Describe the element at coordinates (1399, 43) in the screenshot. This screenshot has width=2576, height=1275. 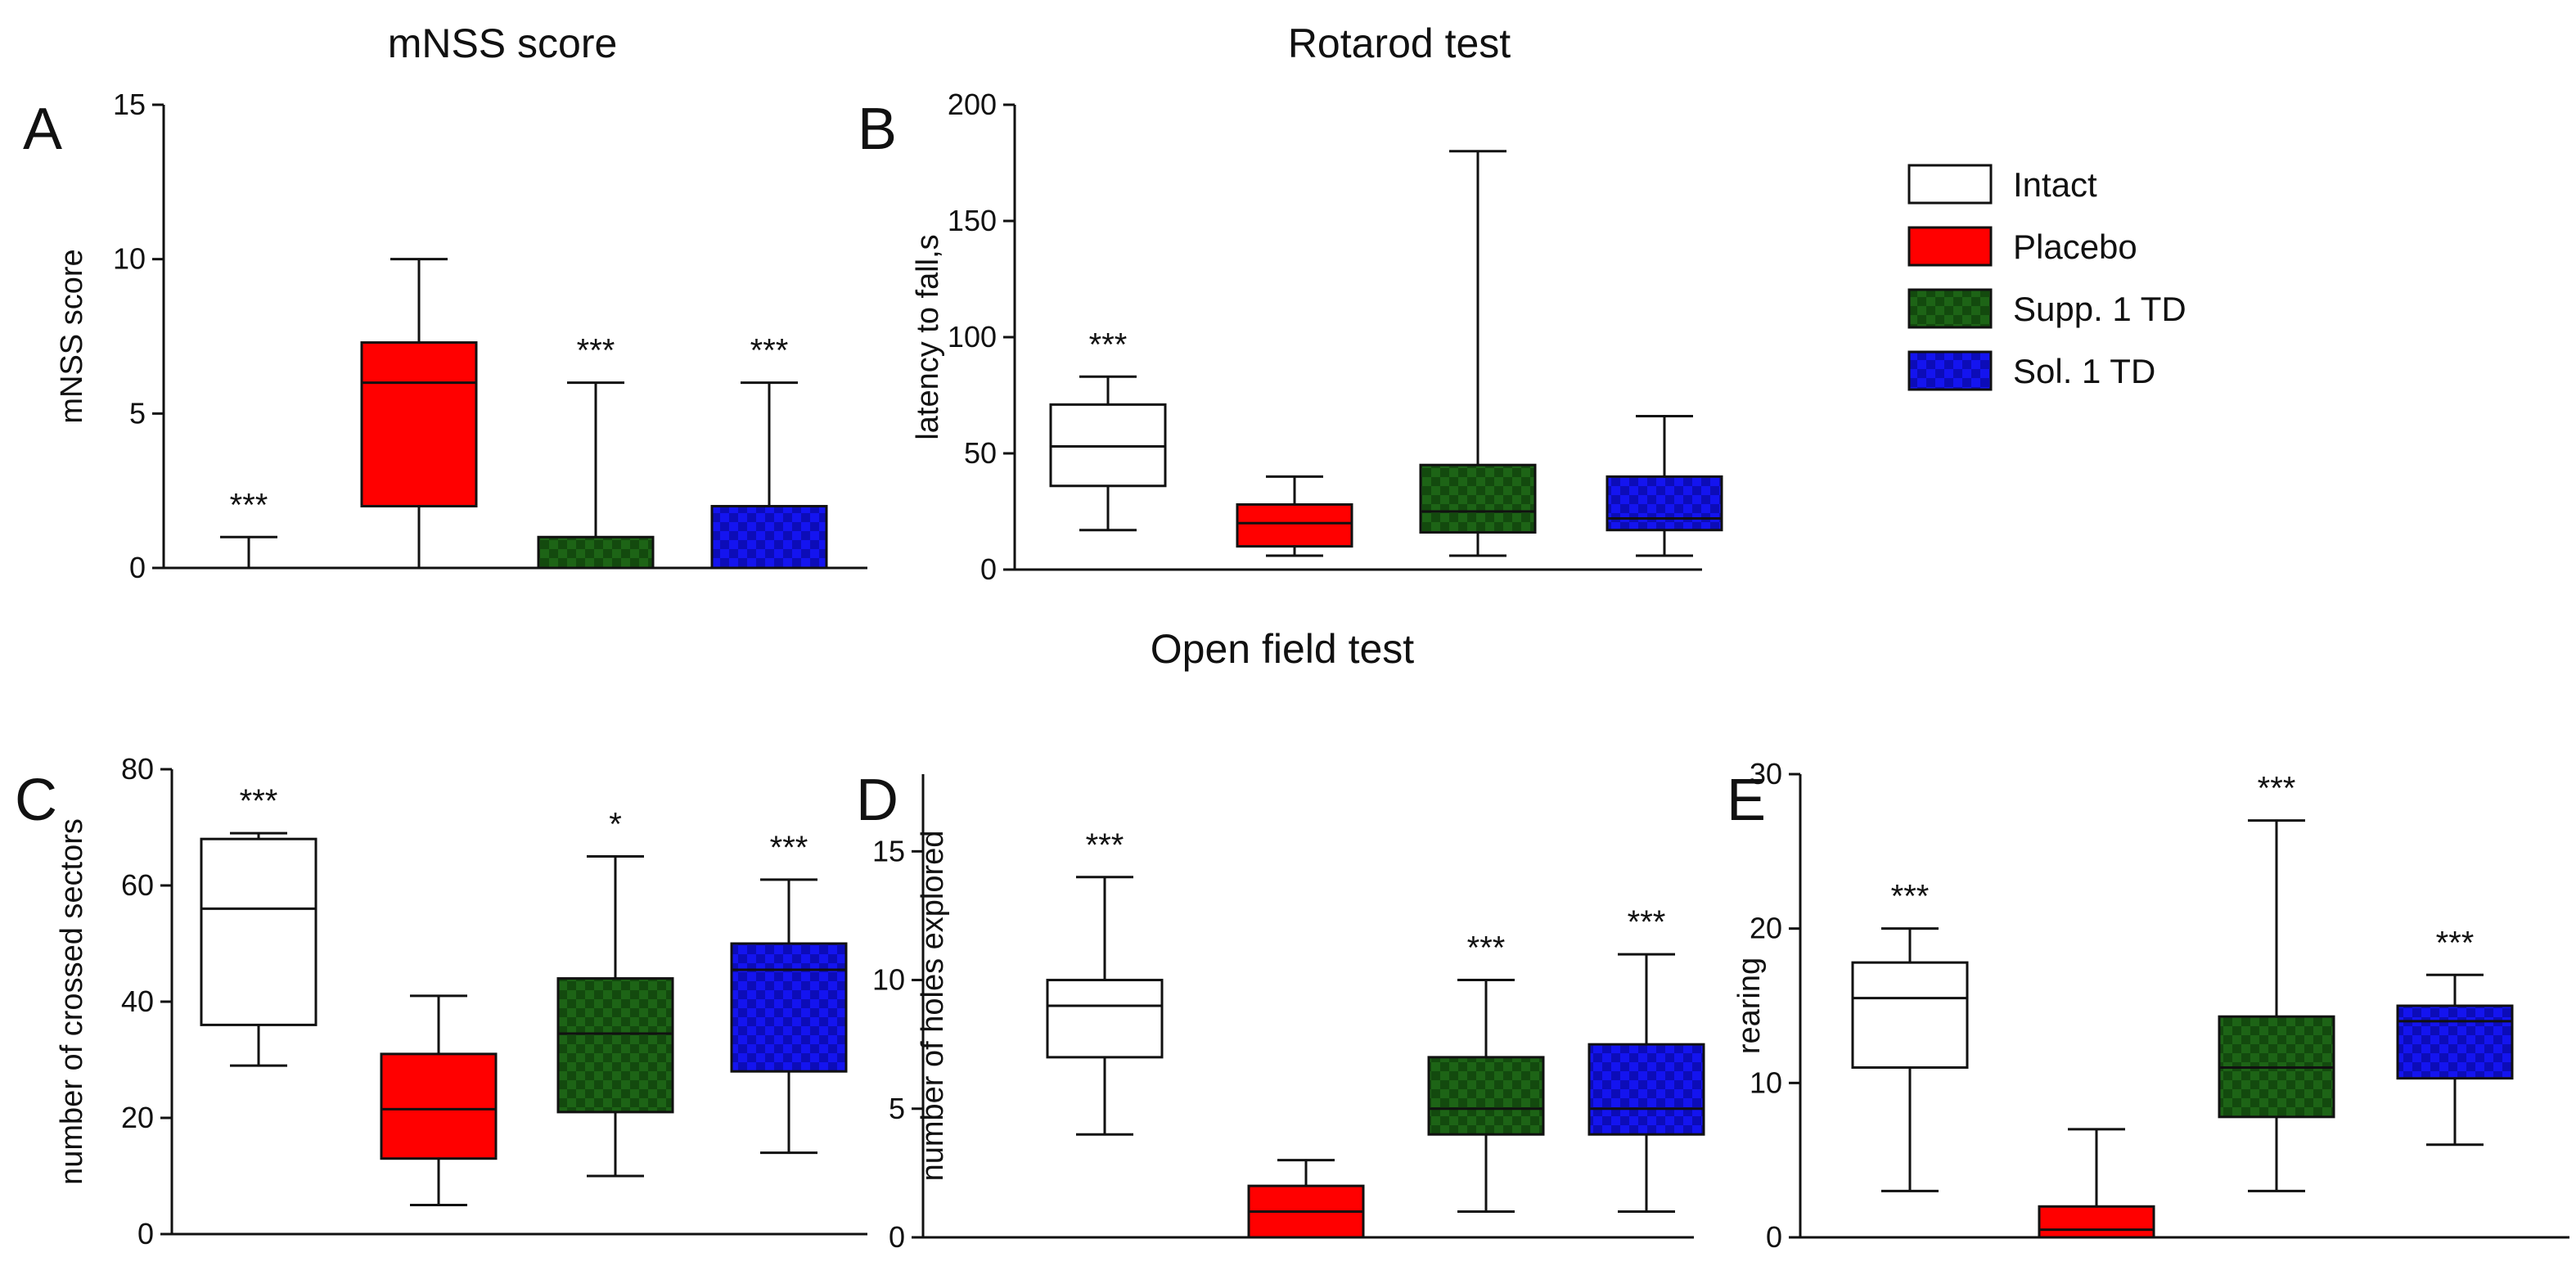
I see `panel-b-title: Rotarod test` at that location.